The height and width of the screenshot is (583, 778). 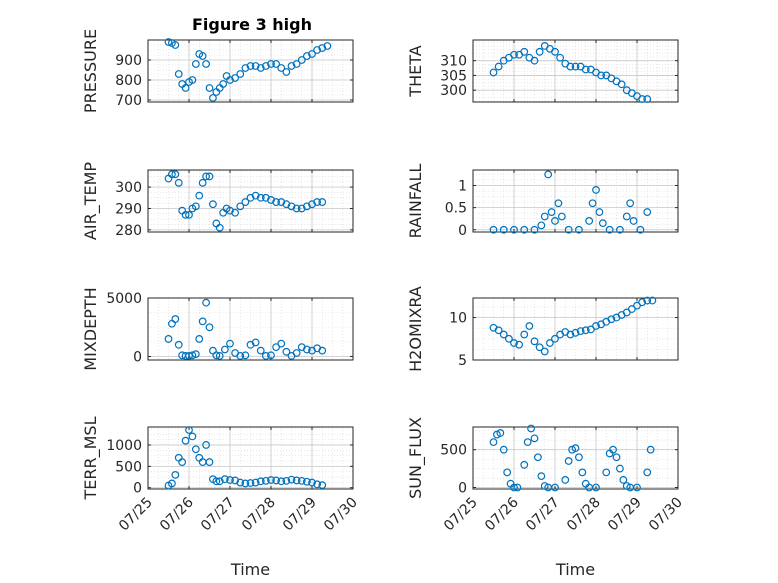 I want to click on figure-title: Figure 3 high, so click(x=252, y=24).